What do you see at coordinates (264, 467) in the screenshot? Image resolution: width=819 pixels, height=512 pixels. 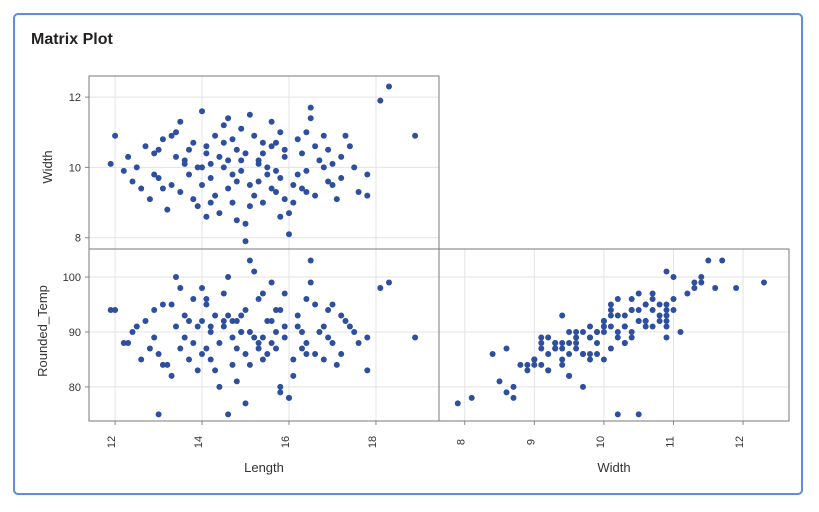 I see `x-axis-label-length: Length` at bounding box center [264, 467].